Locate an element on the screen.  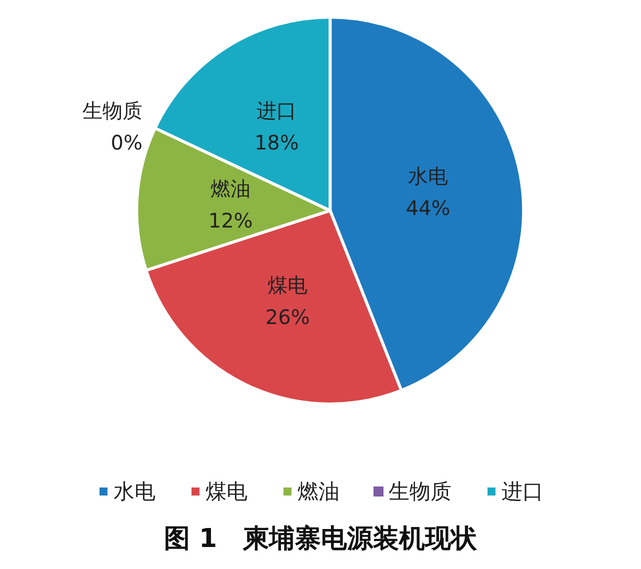
legend-label: 进口 is located at coordinates (523, 492).